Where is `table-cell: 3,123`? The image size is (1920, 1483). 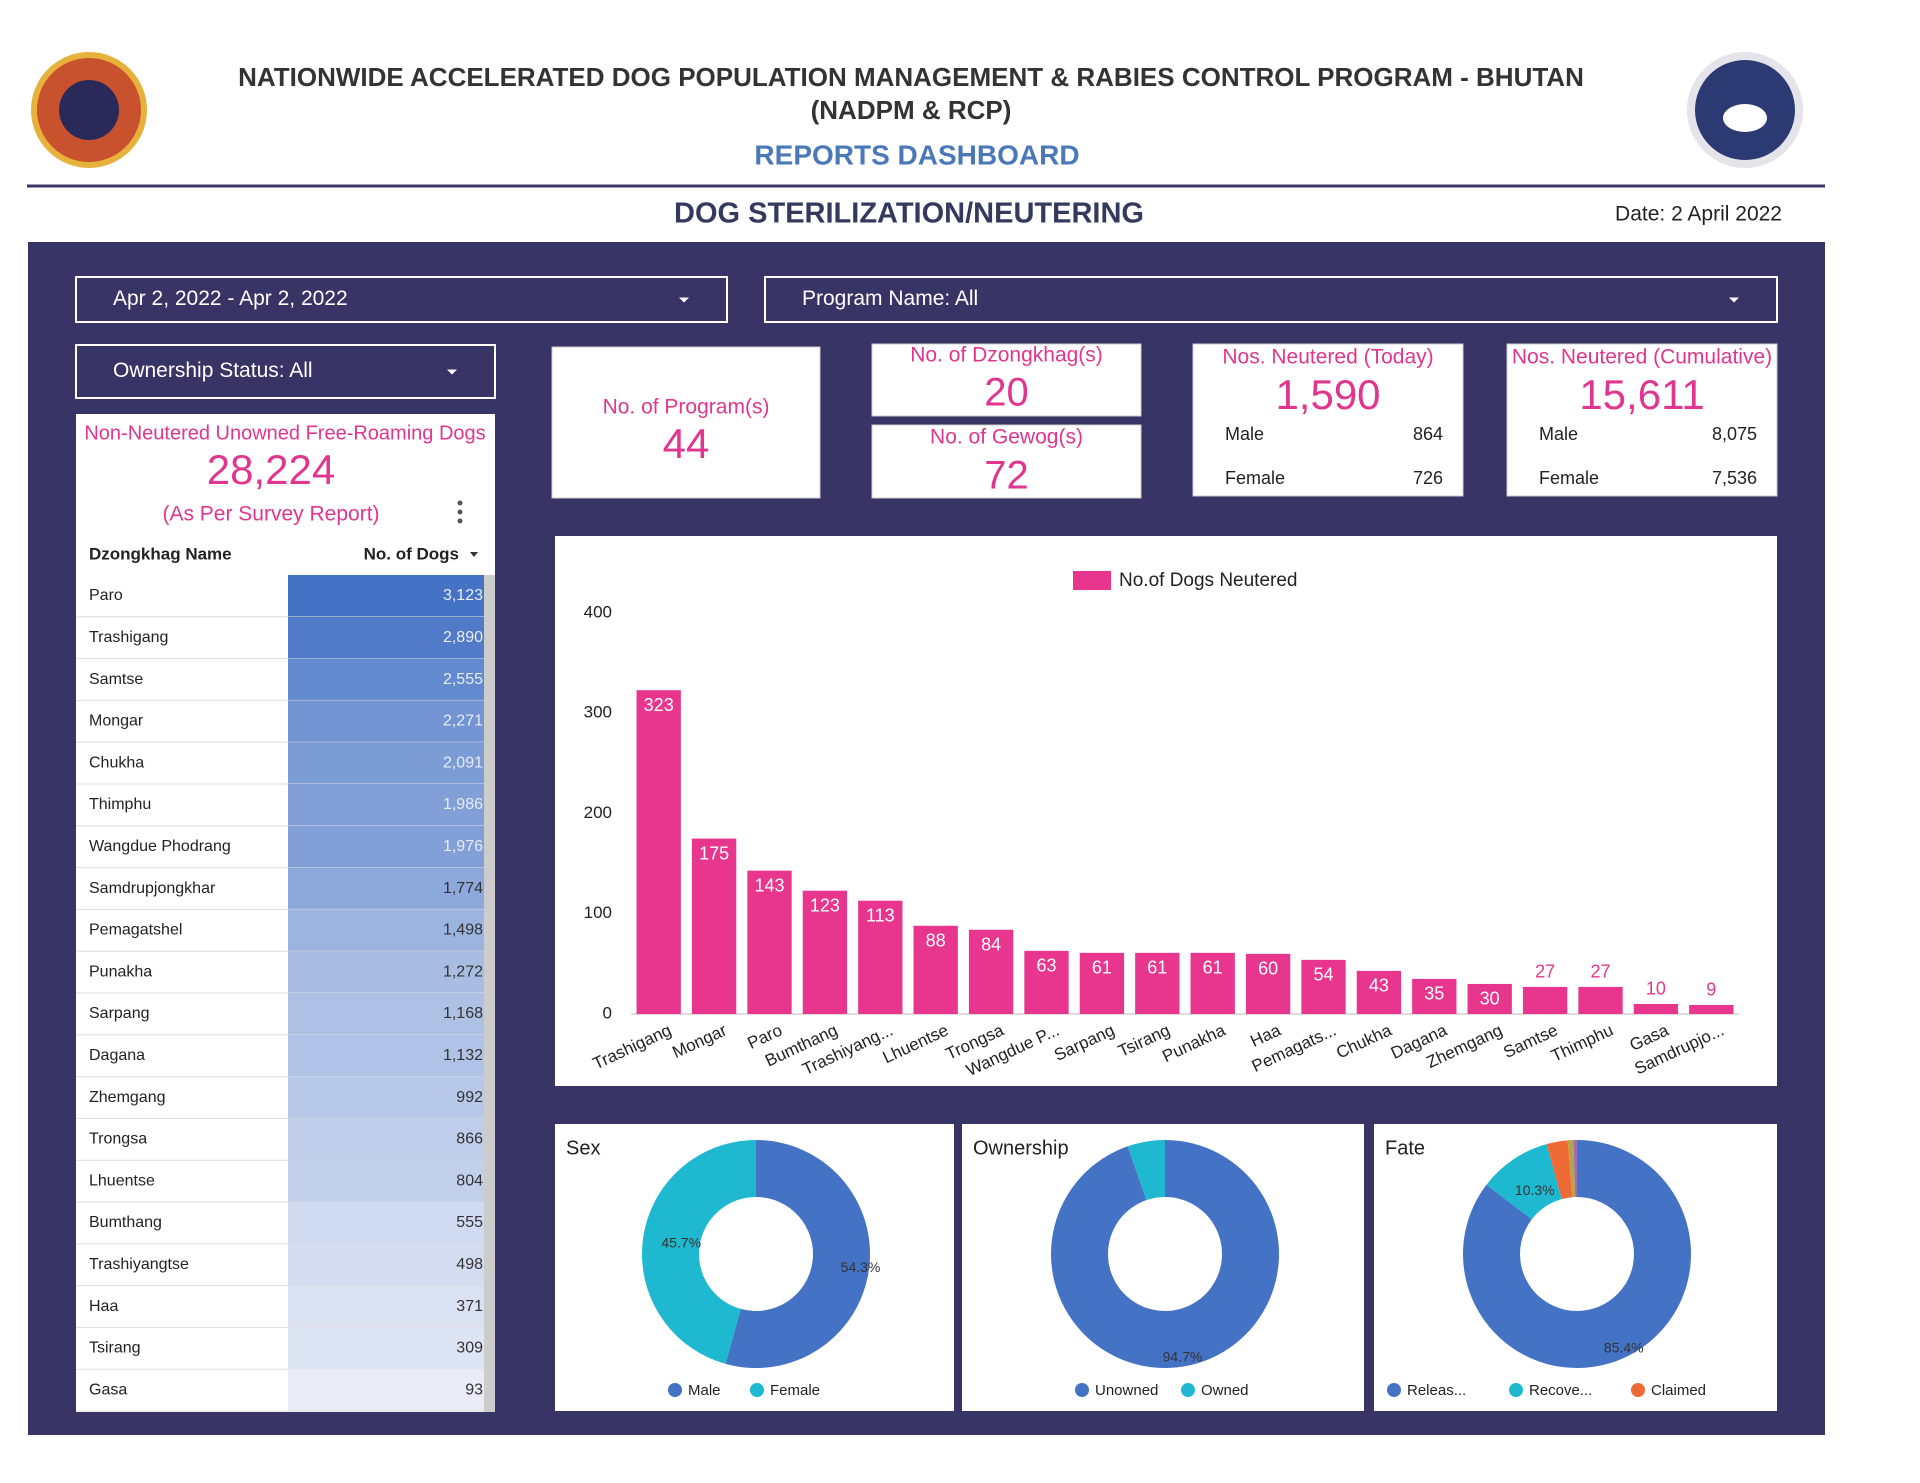 table-cell: 3,123 is located at coordinates (463, 595).